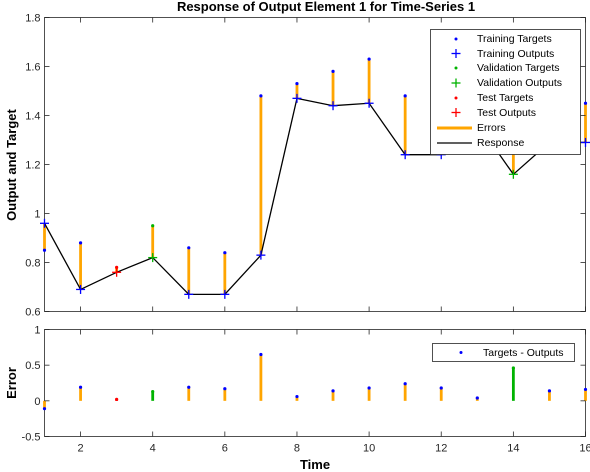 This screenshot has width=590, height=472. Describe the element at coordinates (584, 449) in the screenshot. I see `bottom-x-tick-label-7: 16` at that location.